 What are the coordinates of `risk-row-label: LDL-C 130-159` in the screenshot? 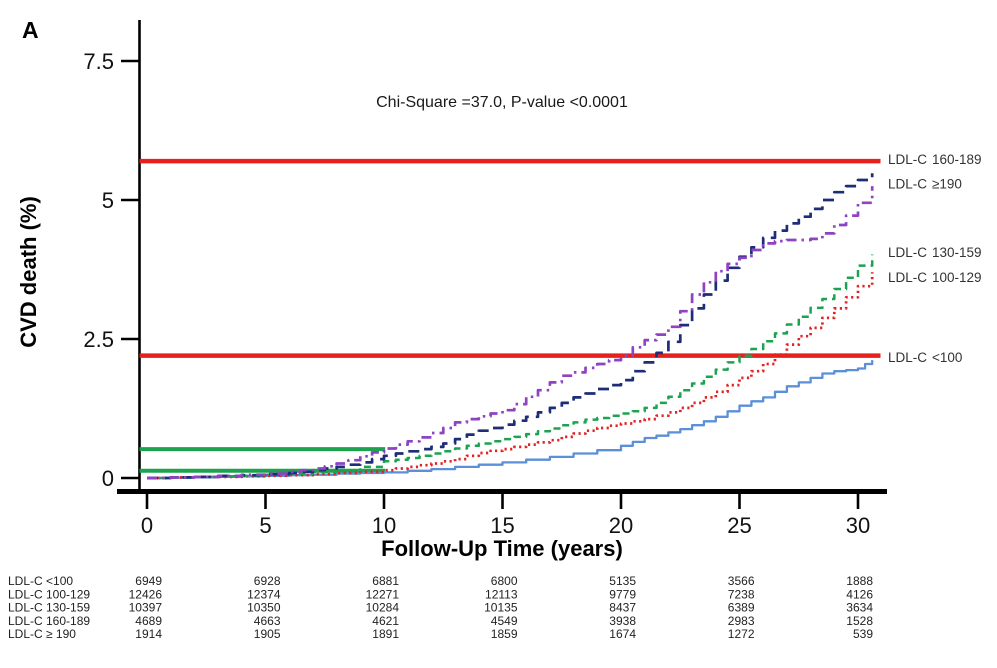 It's located at (49, 608).